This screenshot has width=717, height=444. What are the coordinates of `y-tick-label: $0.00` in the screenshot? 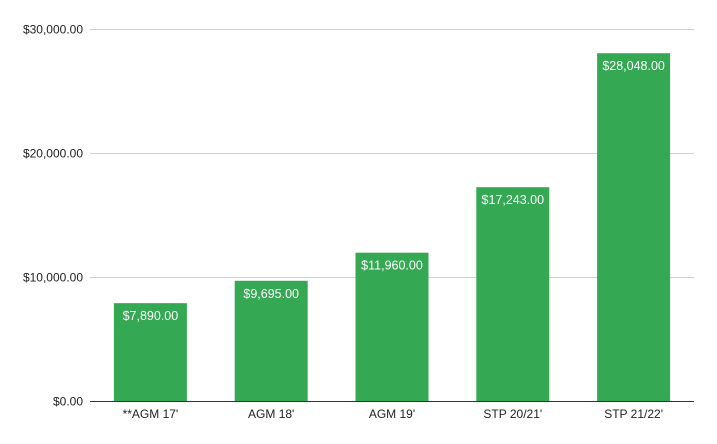 It's located at (68, 402).